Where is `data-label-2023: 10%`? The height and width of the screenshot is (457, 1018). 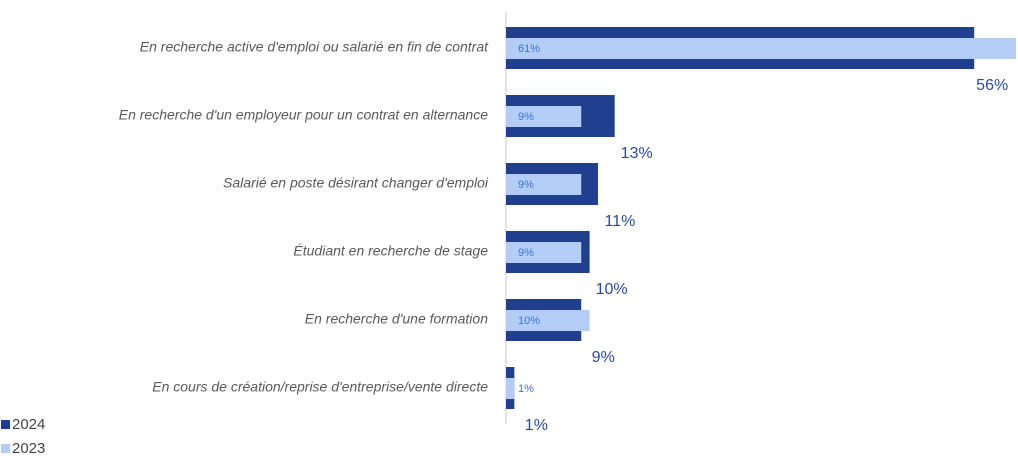 data-label-2023: 10% is located at coordinates (529, 321).